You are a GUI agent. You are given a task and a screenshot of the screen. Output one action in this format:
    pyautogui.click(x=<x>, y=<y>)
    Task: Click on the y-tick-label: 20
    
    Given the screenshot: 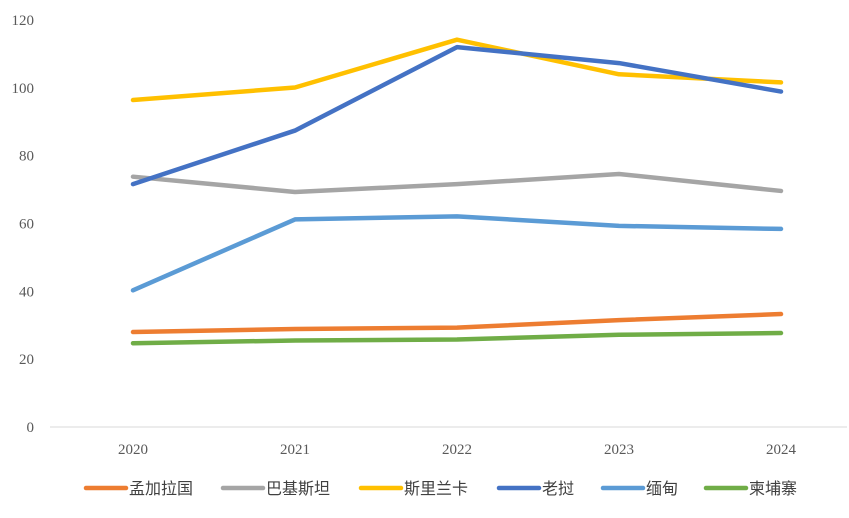 What is the action you would take?
    pyautogui.click(x=26, y=360)
    